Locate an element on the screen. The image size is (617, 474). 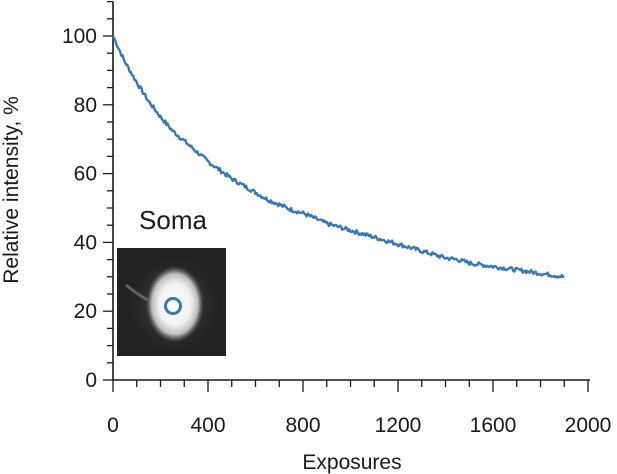
y-tick-label: 80 is located at coordinates (85, 105).